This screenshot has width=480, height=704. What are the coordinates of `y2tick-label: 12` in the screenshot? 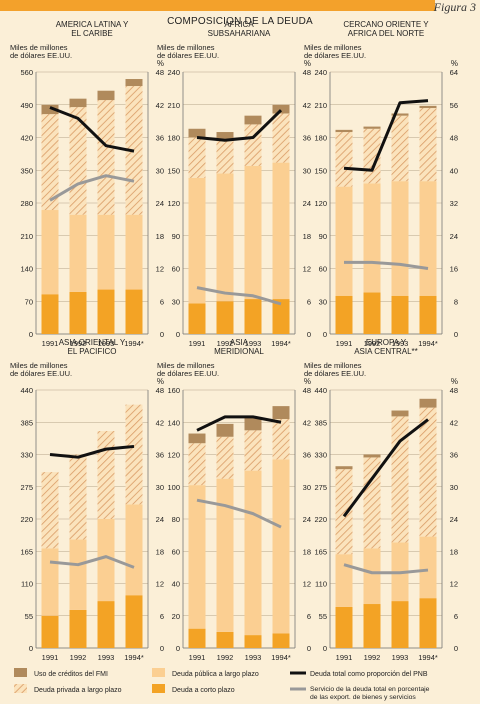 It's located at (160, 584).